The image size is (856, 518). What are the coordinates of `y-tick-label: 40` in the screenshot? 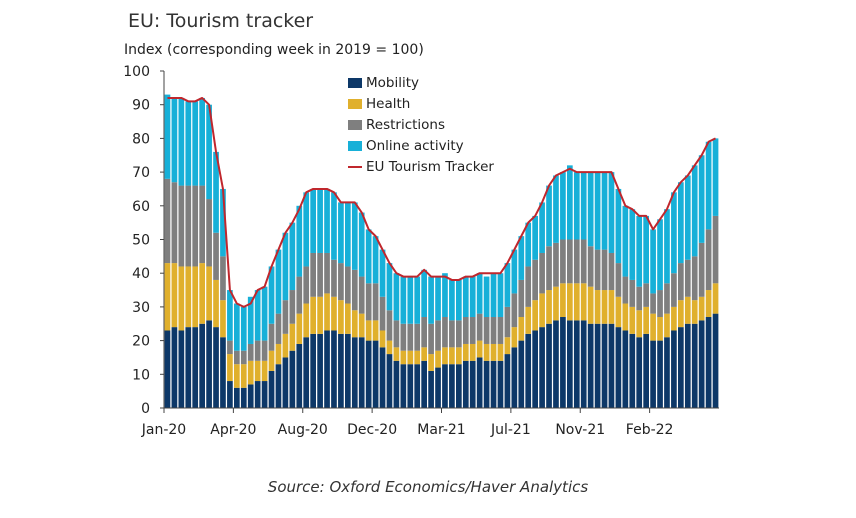 It's located at (141, 274).